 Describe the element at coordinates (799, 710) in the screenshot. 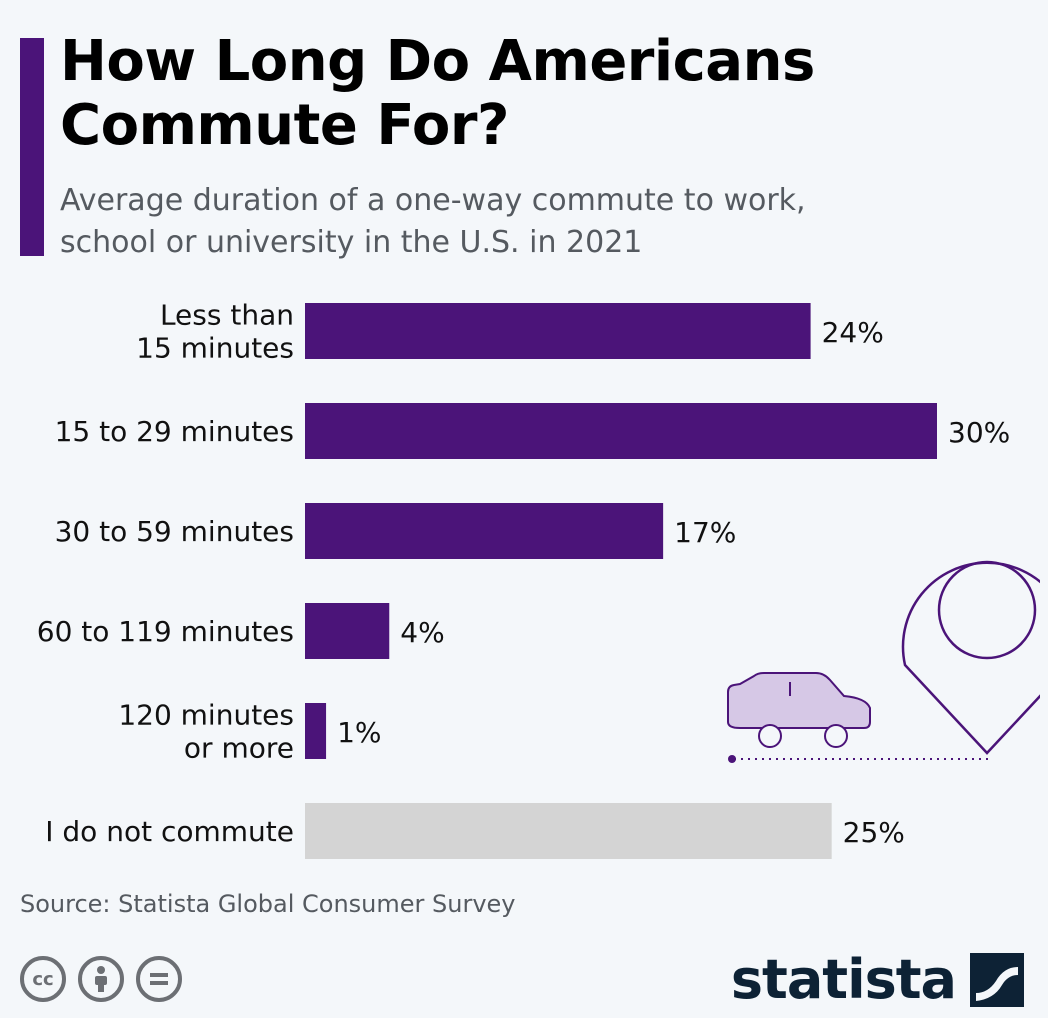

I see `car-icon` at that location.